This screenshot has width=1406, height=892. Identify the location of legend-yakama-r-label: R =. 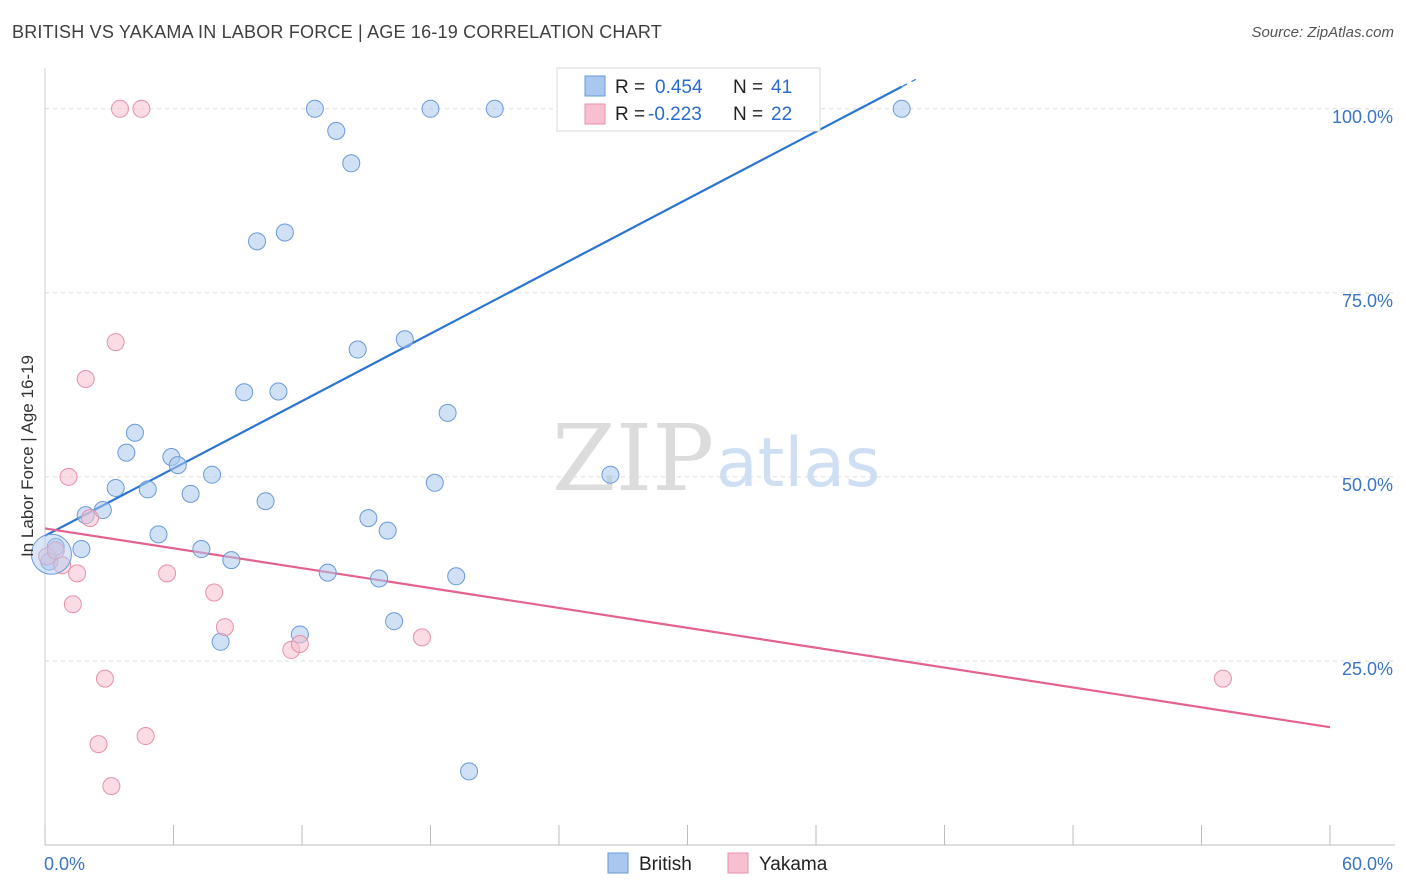
(630, 114).